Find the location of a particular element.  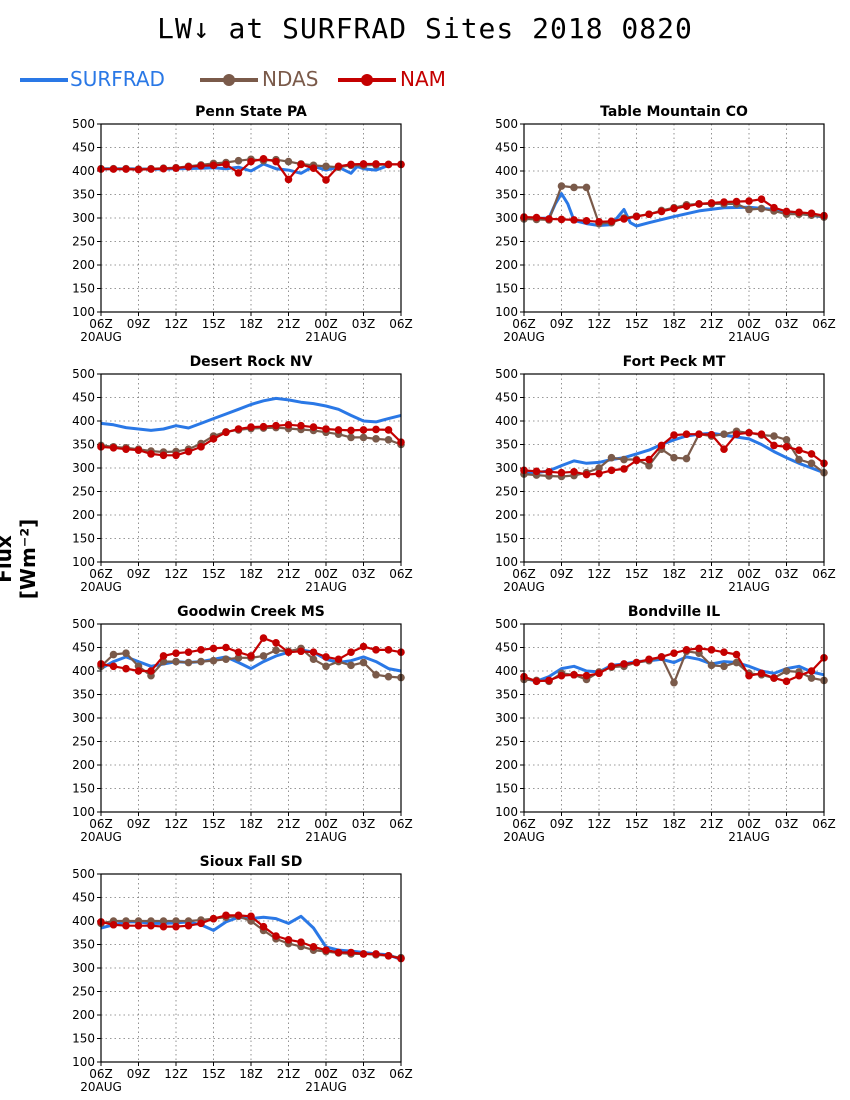

legend-item-surfrad: SURFRAD is located at coordinates (91, 80).